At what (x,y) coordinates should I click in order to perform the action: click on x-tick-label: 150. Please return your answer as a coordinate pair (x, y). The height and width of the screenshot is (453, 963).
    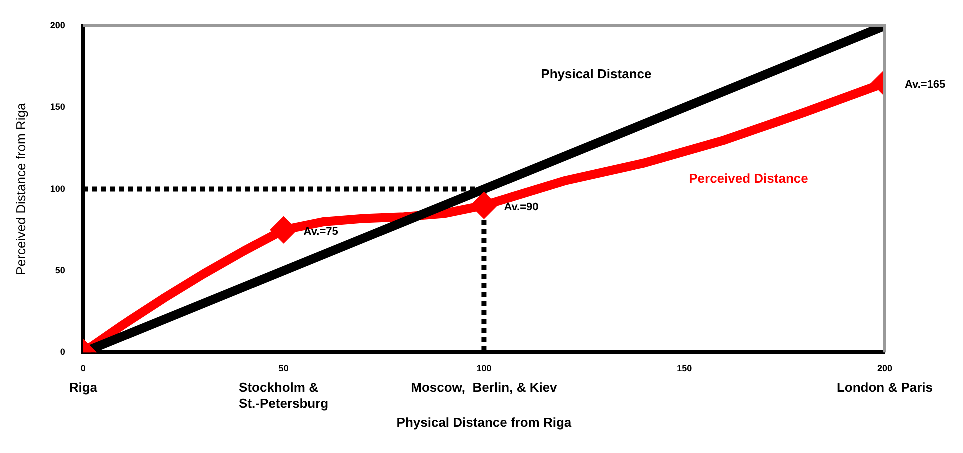
    Looking at the image, I should click on (684, 368).